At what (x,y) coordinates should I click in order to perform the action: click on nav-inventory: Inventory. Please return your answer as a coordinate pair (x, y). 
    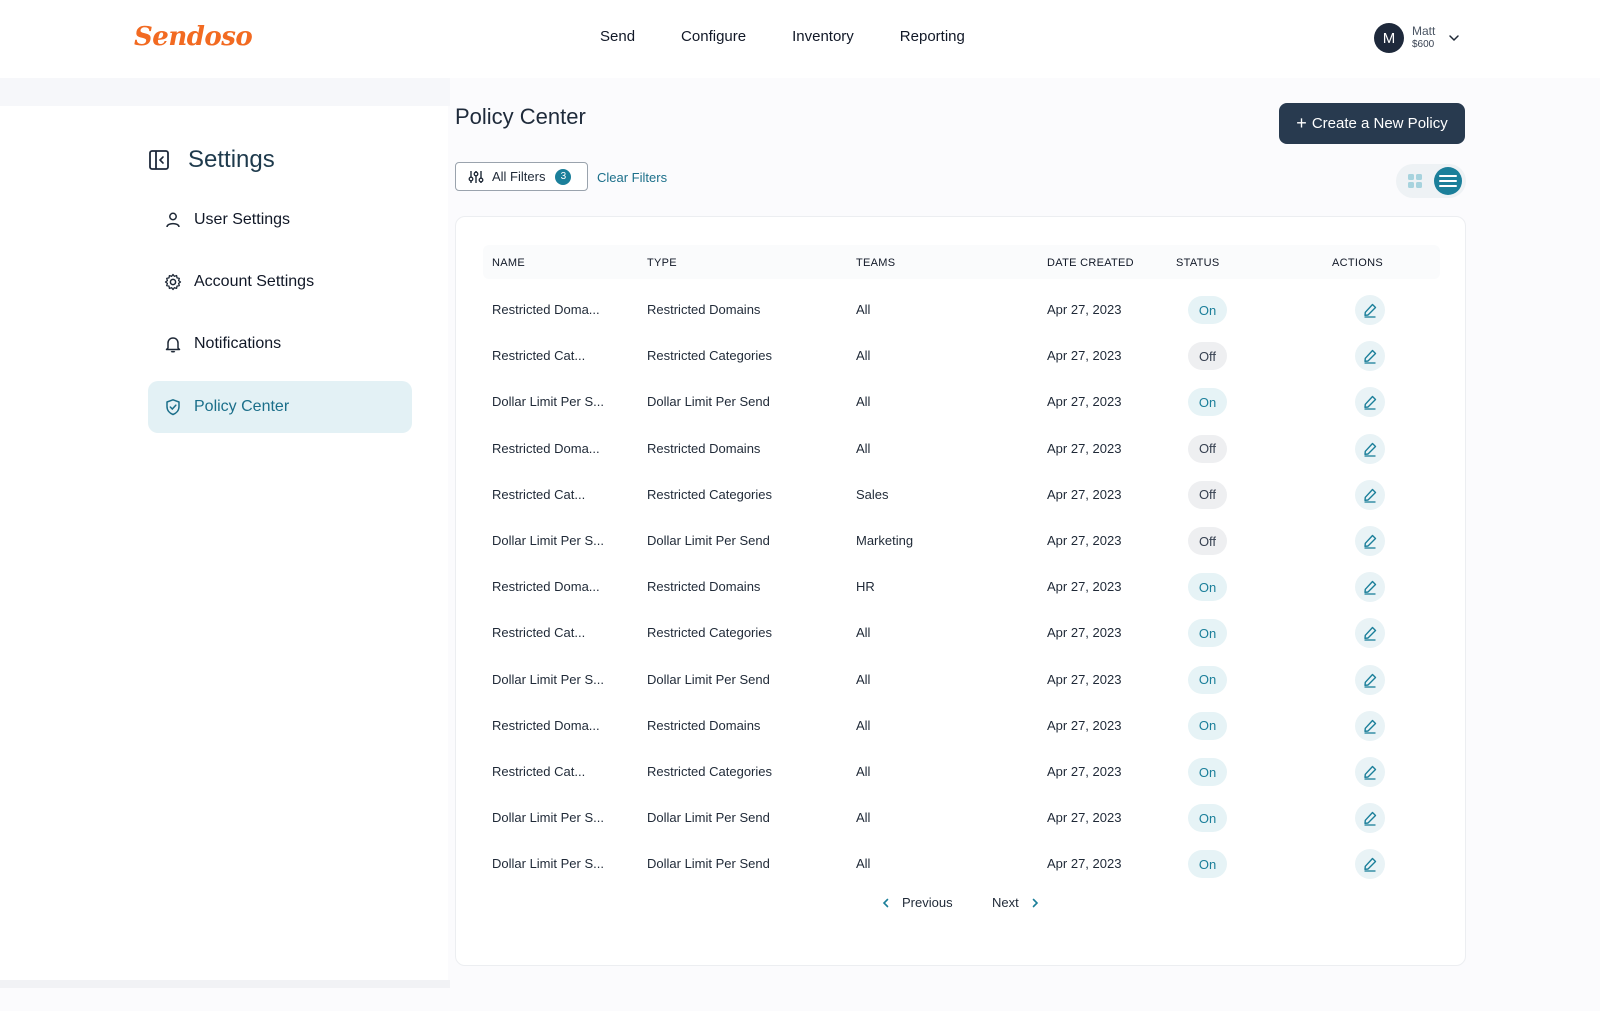
    Looking at the image, I should click on (823, 36).